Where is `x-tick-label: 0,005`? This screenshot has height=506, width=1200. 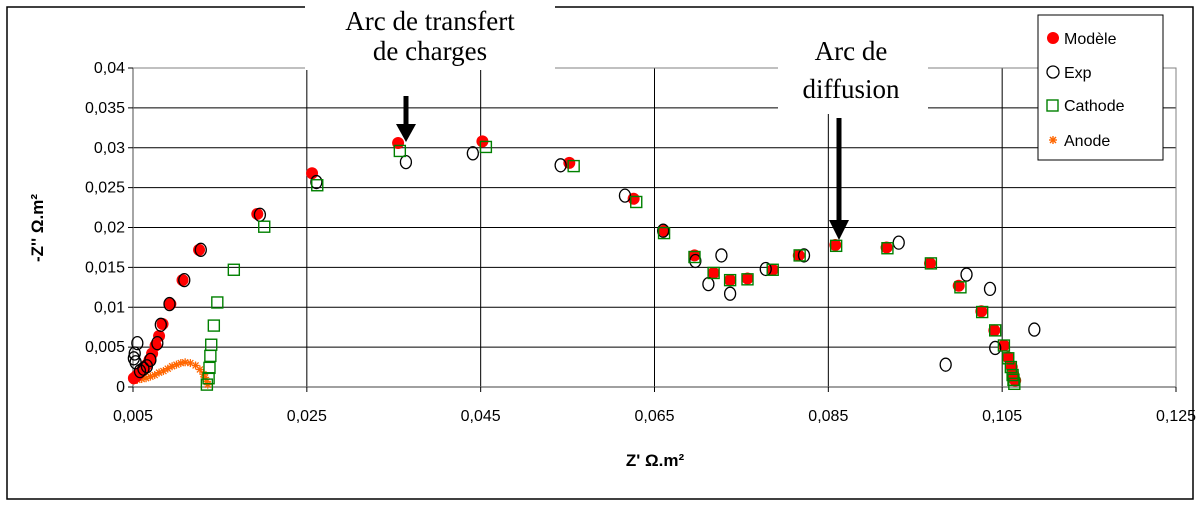 x-tick-label: 0,005 is located at coordinates (133, 416).